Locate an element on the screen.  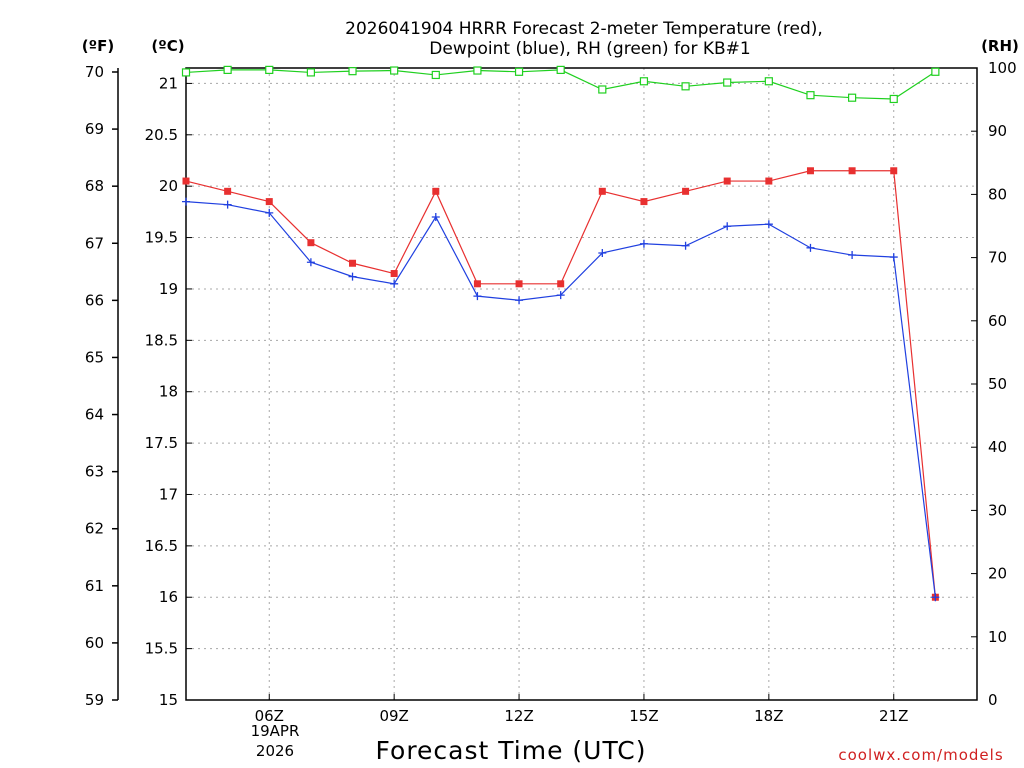
celsius-unit-label: (ºC) is located at coordinates (167, 46).